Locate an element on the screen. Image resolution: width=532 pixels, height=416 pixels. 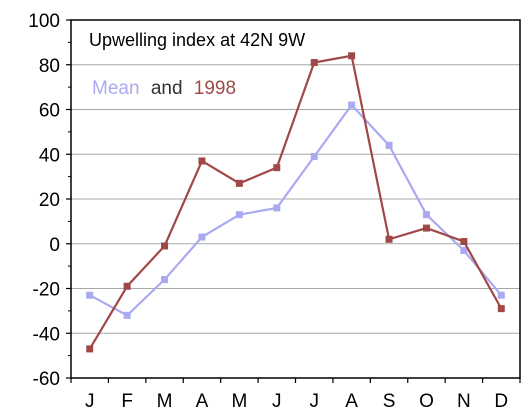
legend-entry-1998: 1998 is located at coordinates (215, 88).